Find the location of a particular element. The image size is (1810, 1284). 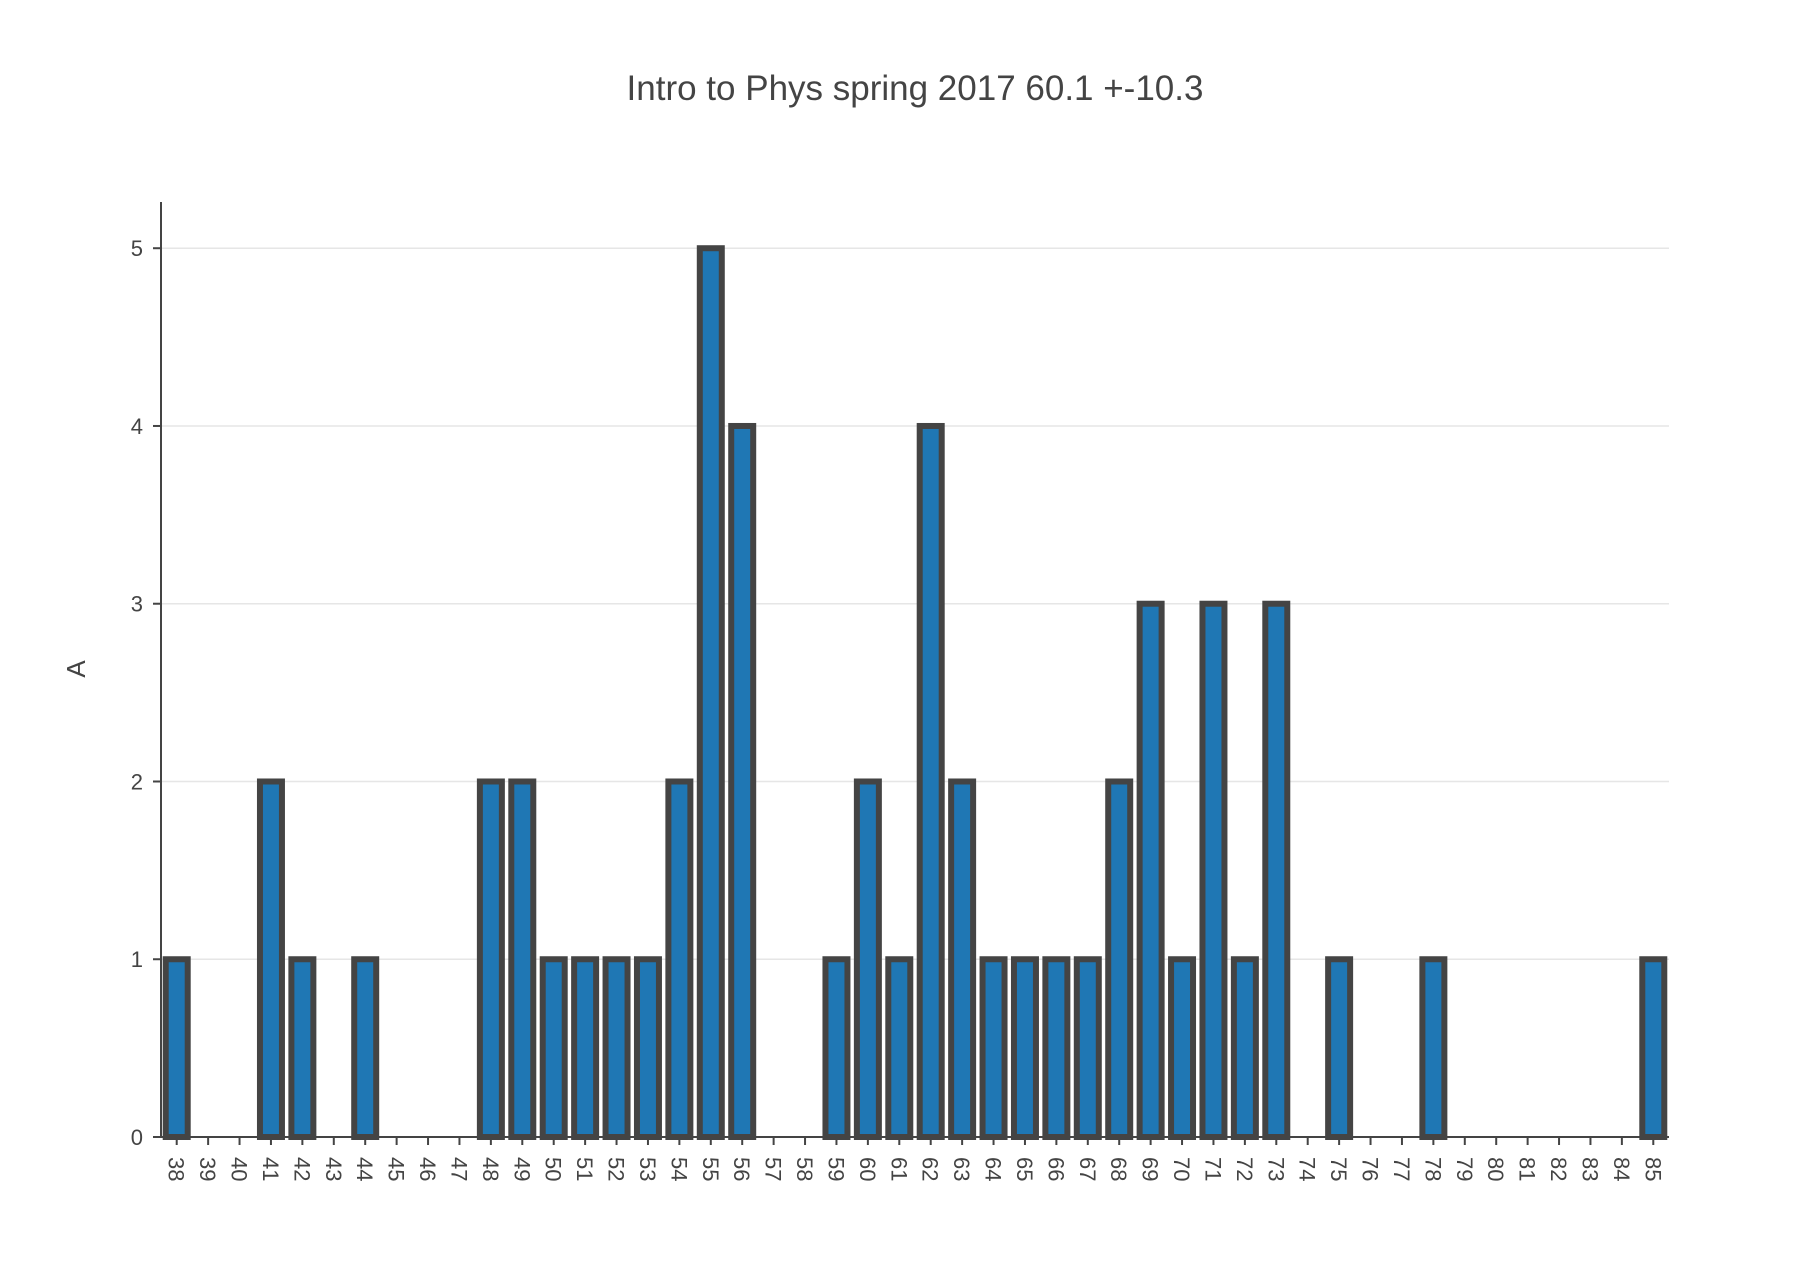

x-tick-label-42: 42 is located at coordinates (301, 1169).